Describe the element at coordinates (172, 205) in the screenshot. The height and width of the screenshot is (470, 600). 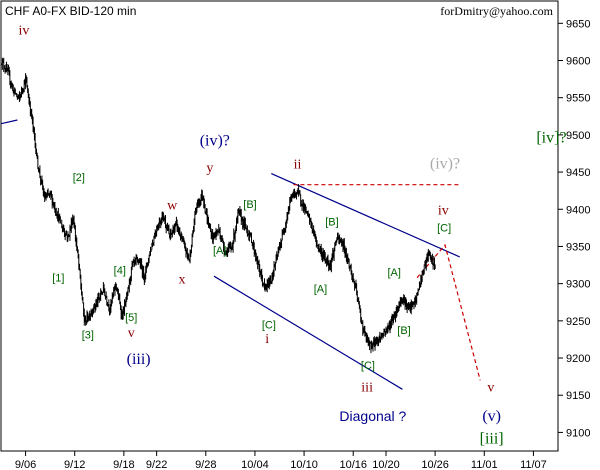
I see `wave-label: w` at that location.